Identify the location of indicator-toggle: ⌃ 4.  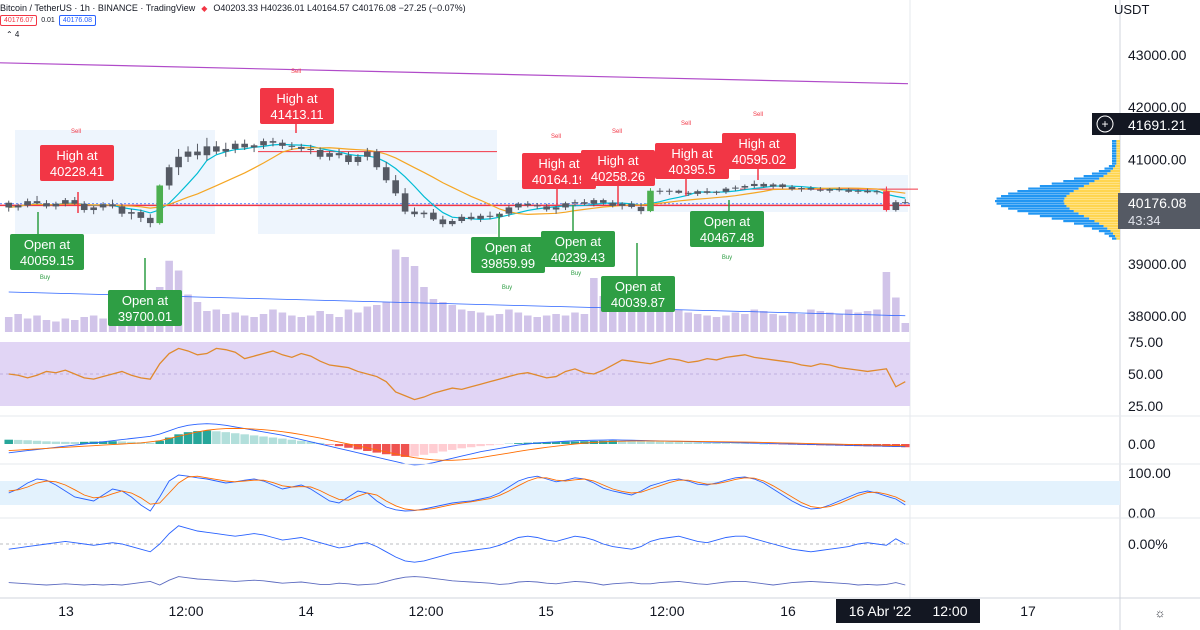
(13, 34).